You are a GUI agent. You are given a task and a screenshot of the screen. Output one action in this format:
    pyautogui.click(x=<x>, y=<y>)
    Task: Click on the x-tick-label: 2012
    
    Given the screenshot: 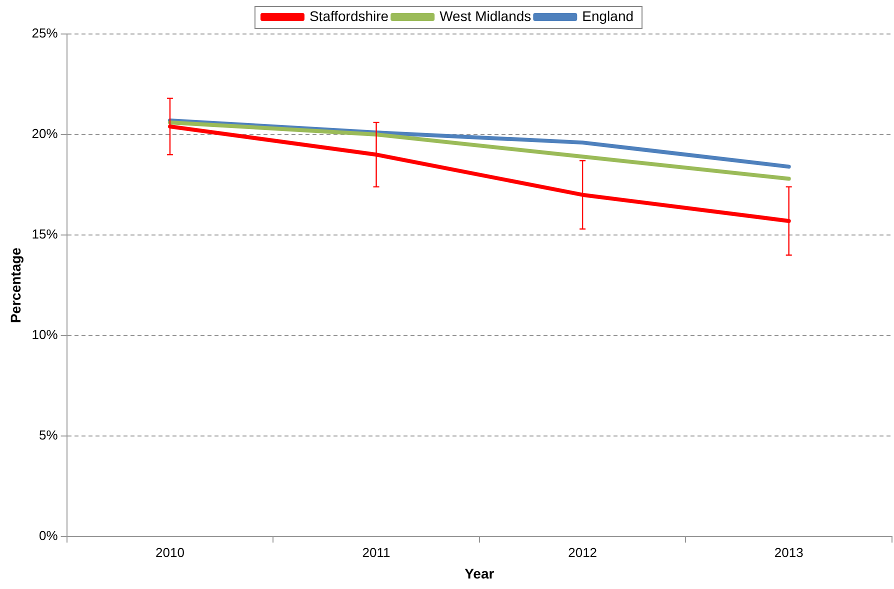 What is the action you would take?
    pyautogui.click(x=583, y=552)
    